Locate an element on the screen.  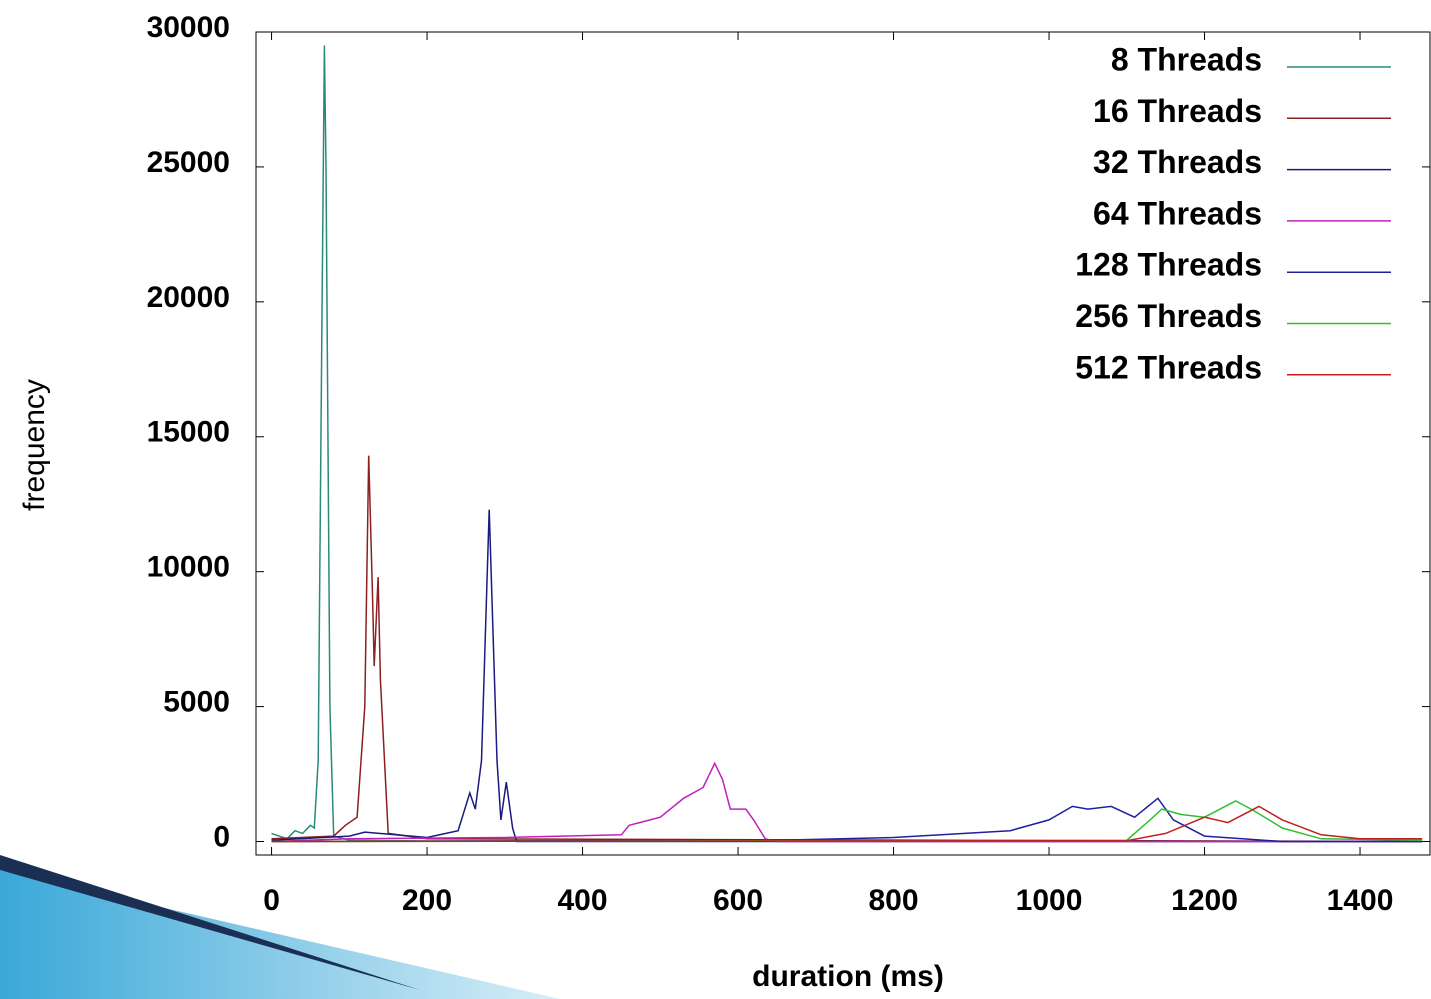
y-tick-label: 0 is located at coordinates (221, 836).